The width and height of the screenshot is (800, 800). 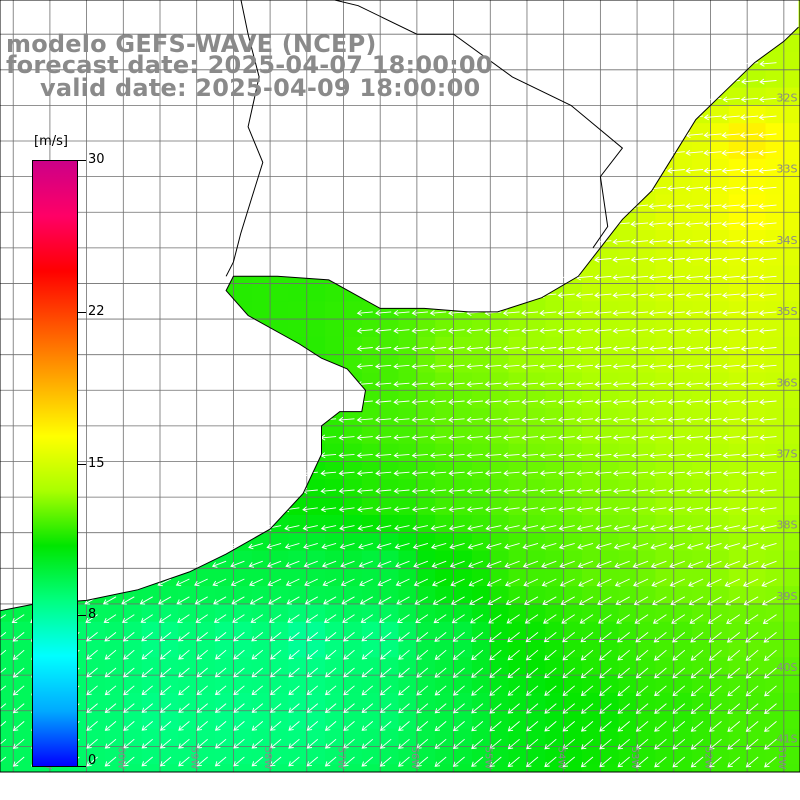 What do you see at coordinates (781, 758) in the screenshot?
I see `lon-label: 51W` at bounding box center [781, 758].